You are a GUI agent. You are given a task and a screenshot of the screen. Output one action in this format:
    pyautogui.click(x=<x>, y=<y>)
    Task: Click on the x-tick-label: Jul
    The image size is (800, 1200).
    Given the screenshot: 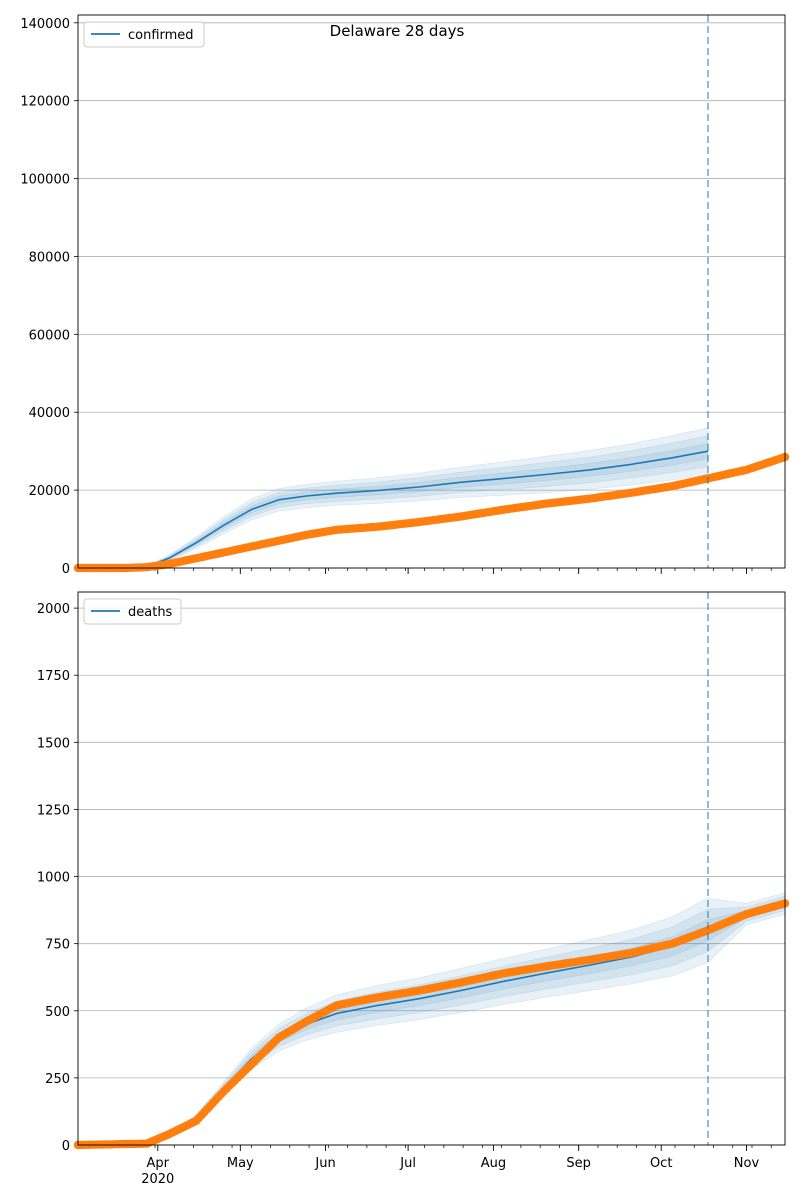 What is the action you would take?
    pyautogui.click(x=407, y=1163)
    